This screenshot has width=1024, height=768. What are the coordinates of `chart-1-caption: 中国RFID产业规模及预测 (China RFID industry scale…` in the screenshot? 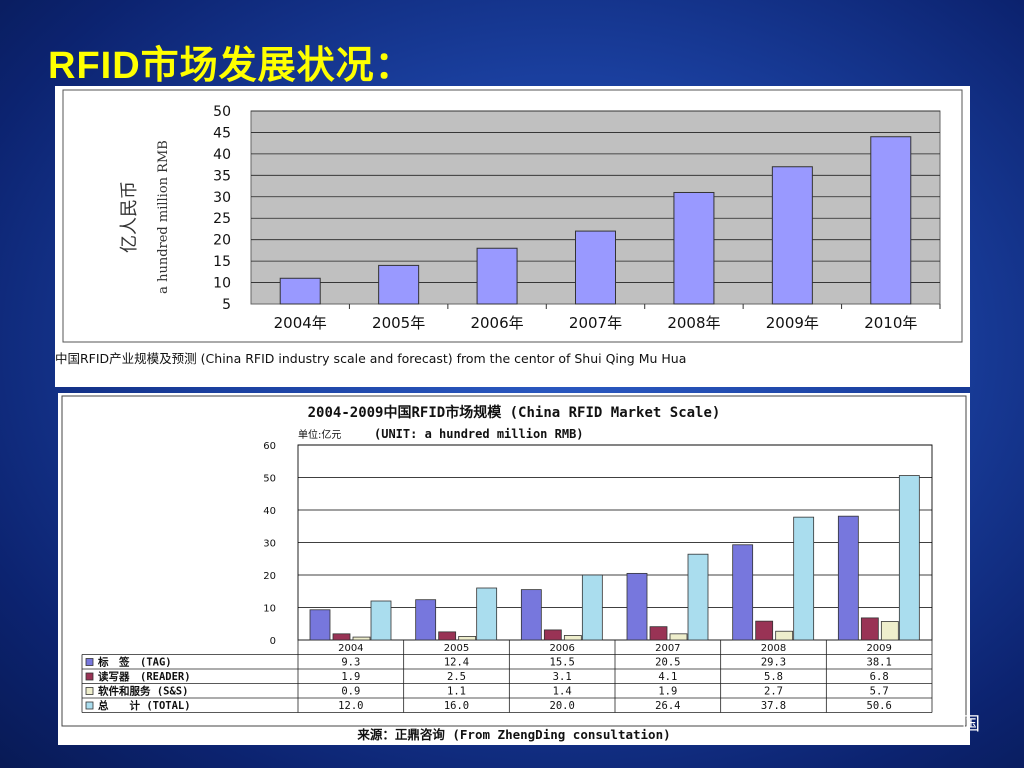 It's located at (370, 358).